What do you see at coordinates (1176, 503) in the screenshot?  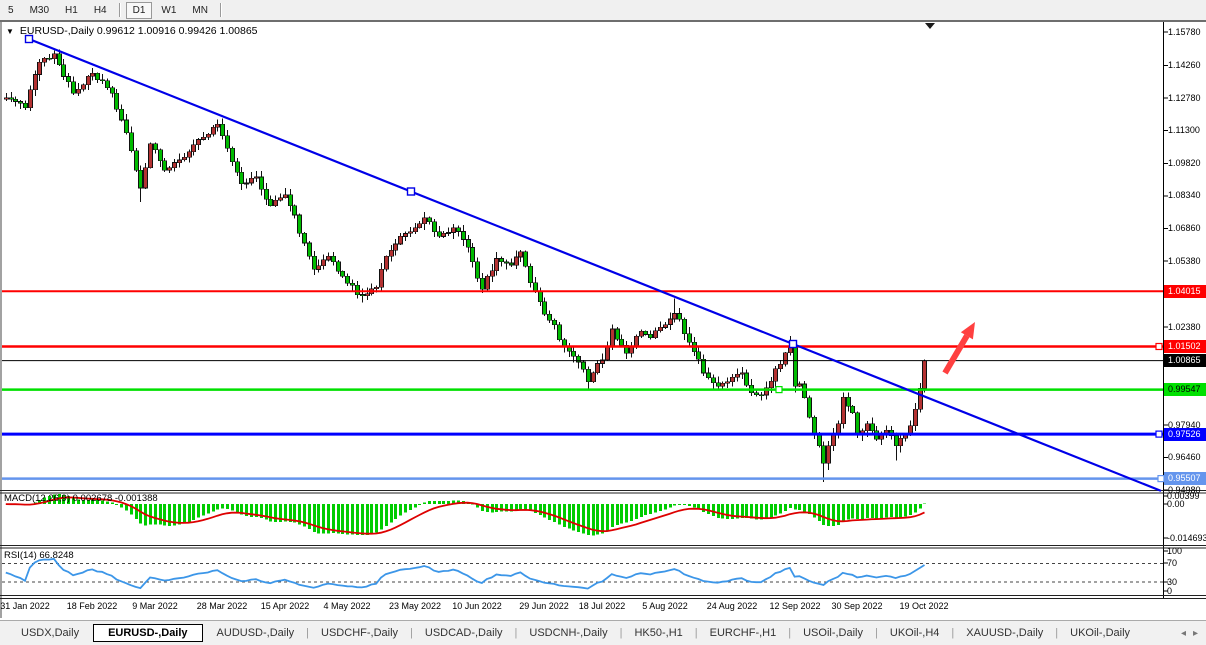 I see `macd-scale-label: 0.00` at bounding box center [1176, 503].